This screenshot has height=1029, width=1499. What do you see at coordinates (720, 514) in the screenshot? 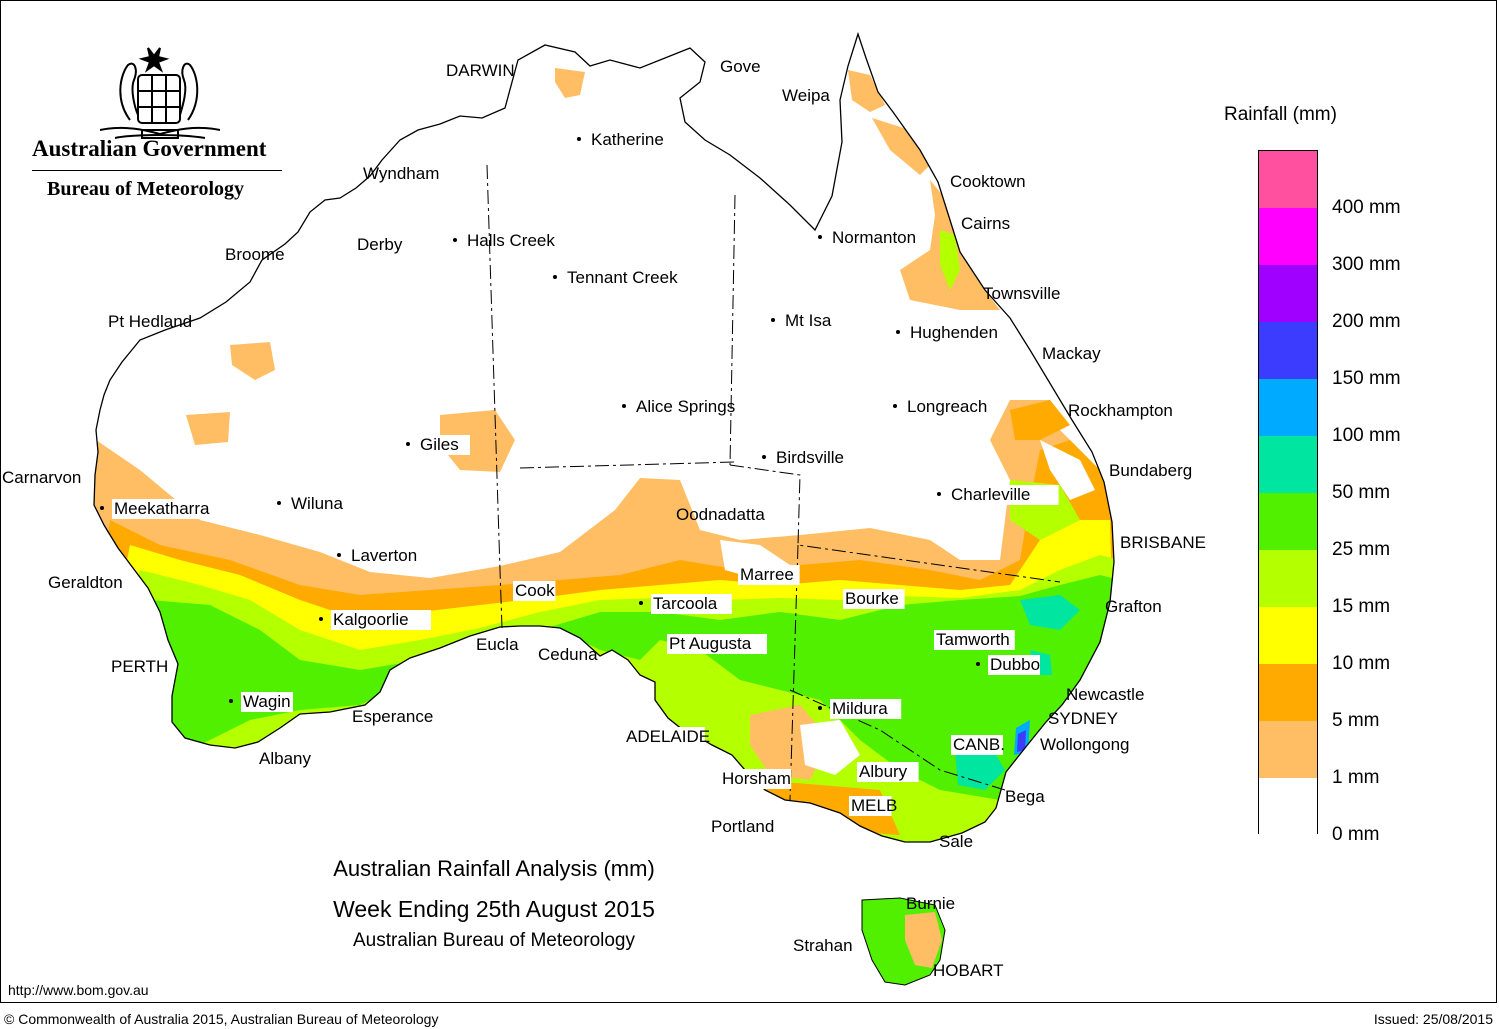
I see `place-label: Oodnadatta` at bounding box center [720, 514].